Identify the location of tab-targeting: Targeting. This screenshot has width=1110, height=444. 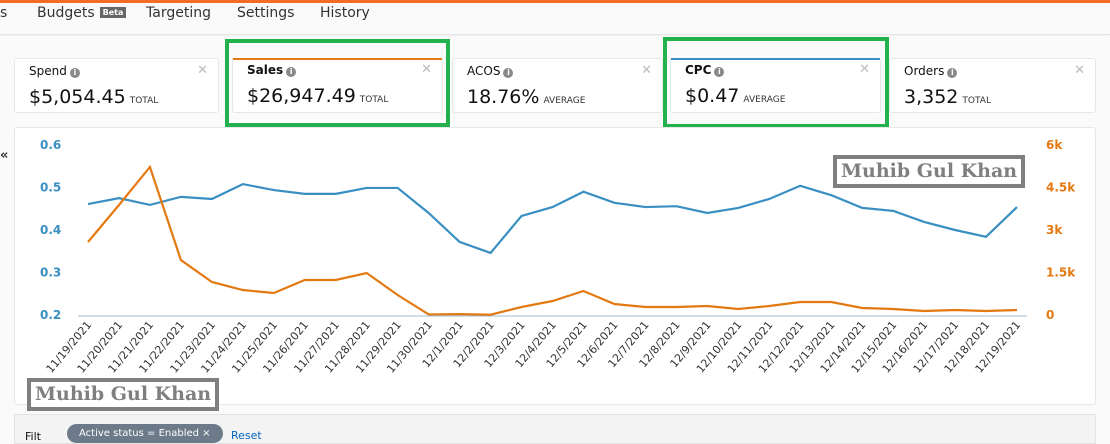
(178, 13).